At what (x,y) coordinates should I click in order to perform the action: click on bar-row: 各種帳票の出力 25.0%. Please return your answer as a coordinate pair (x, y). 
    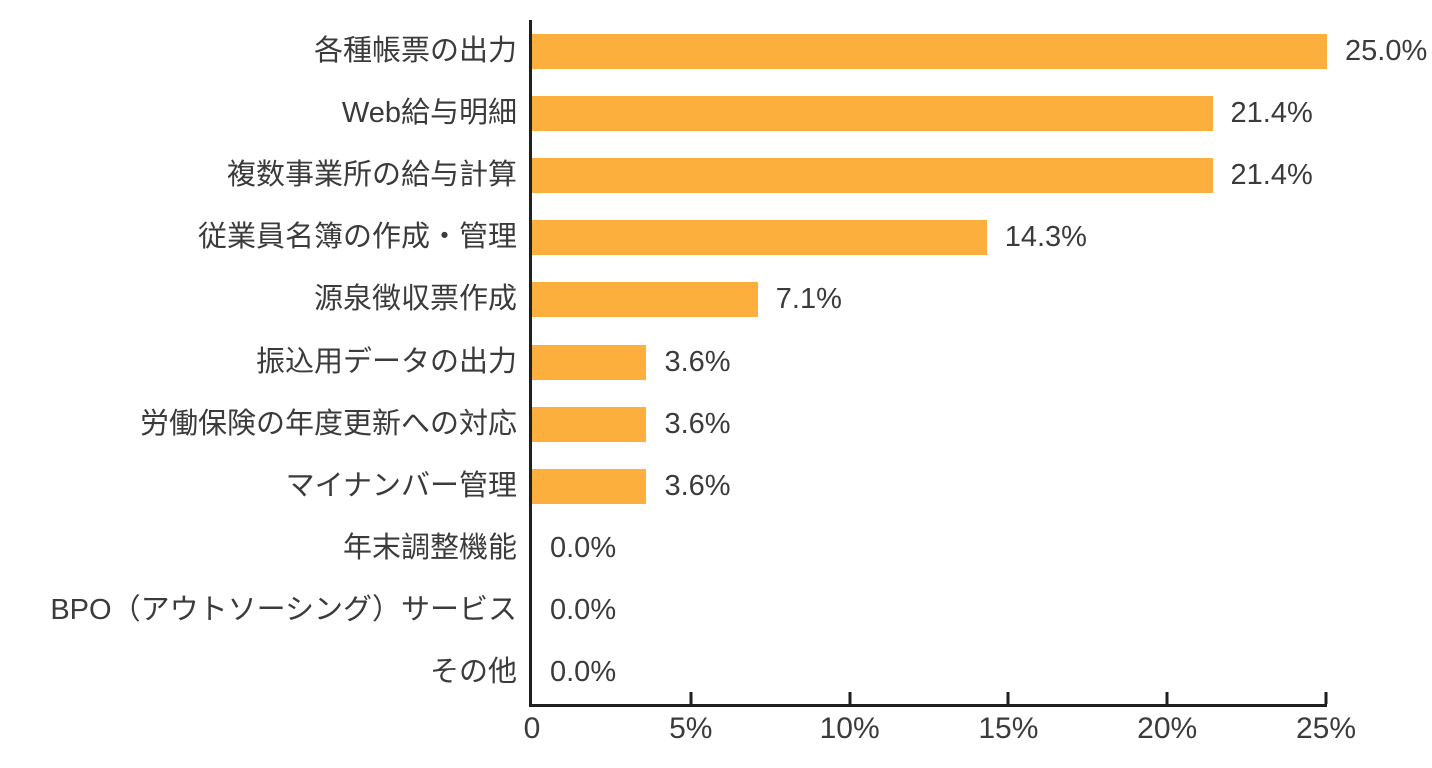
    Looking at the image, I should click on (713, 51).